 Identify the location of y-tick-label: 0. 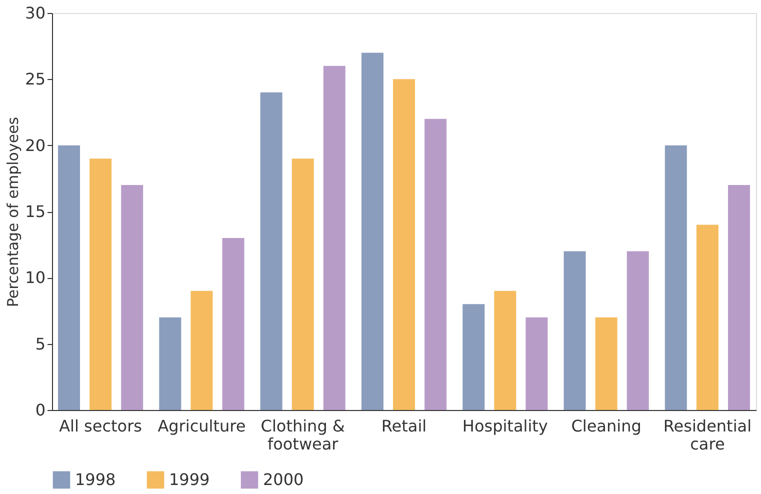
(40, 410).